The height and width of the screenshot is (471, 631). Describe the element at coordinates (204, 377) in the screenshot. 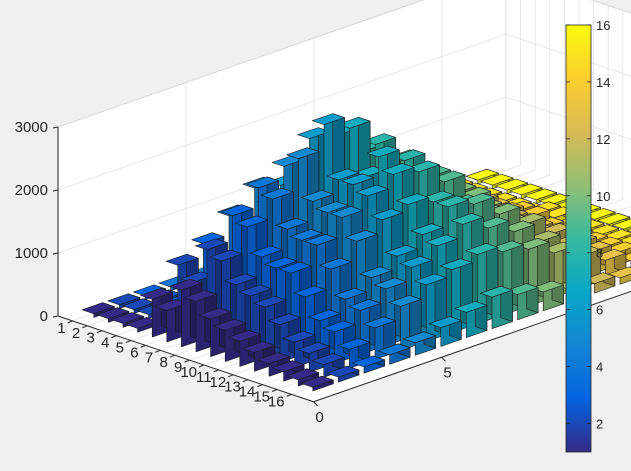

I see `y-tick-label: 11` at that location.